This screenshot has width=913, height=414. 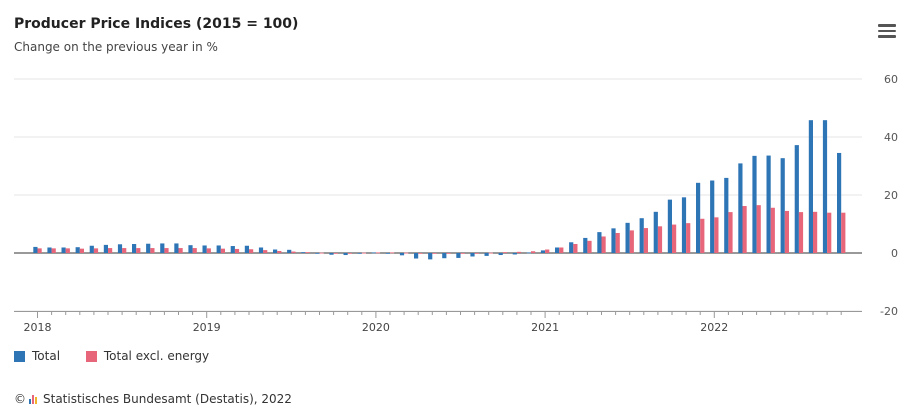 What do you see at coordinates (714, 327) in the screenshot?
I see `x-tick-label: 2022` at bounding box center [714, 327].